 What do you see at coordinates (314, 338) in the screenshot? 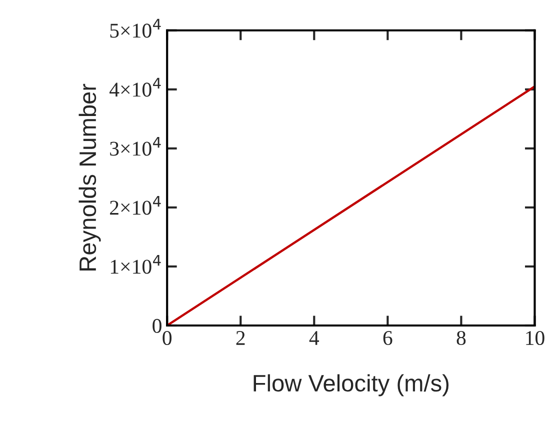
I see `x-tick-label: 4` at bounding box center [314, 338].